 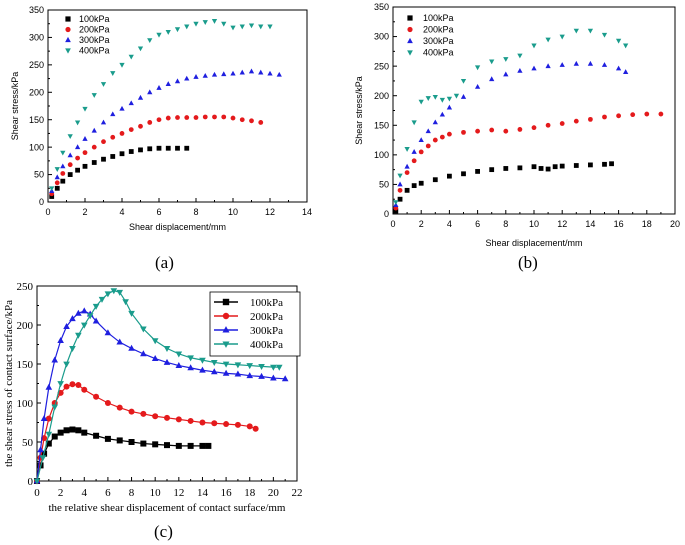 What do you see at coordinates (178, 493) in the screenshot?
I see `x-tick-label: 12` at bounding box center [178, 493].